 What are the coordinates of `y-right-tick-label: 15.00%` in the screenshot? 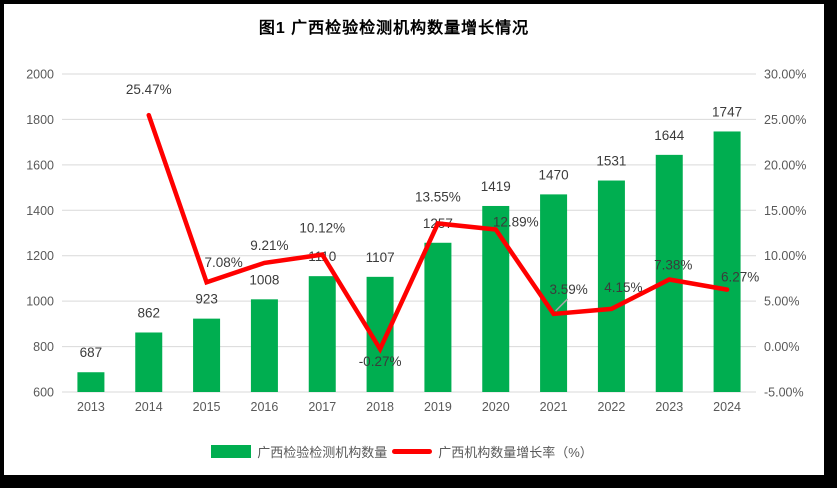 It's located at (785, 211).